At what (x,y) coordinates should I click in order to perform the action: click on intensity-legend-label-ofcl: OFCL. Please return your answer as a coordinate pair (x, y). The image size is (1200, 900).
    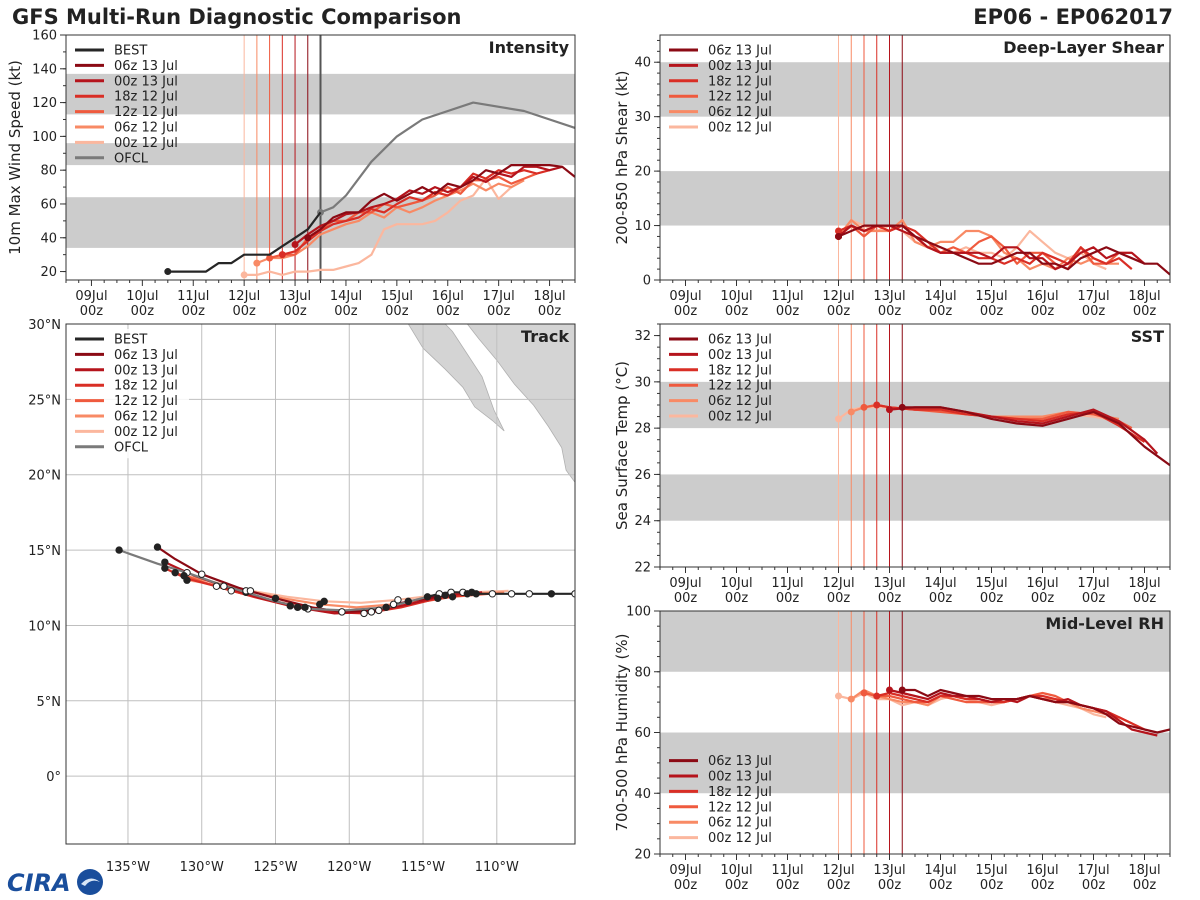
    Looking at the image, I should click on (131, 158).